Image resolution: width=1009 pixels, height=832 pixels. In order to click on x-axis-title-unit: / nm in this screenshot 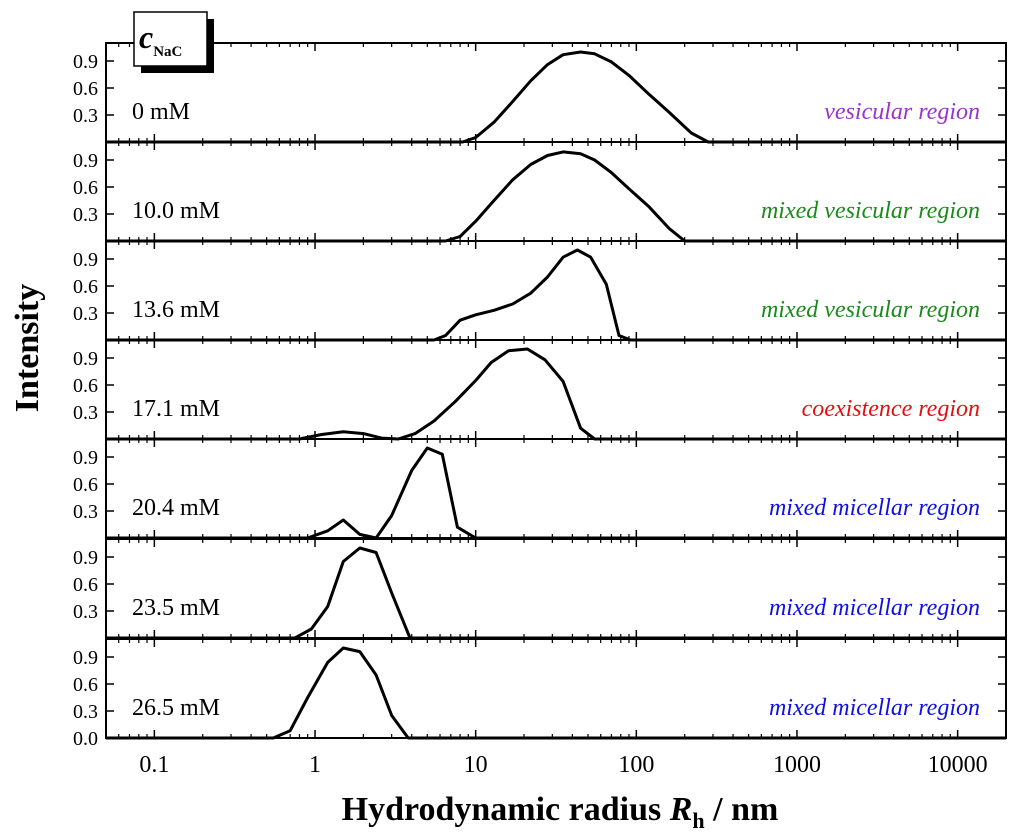, I will do `click(745, 809)`.